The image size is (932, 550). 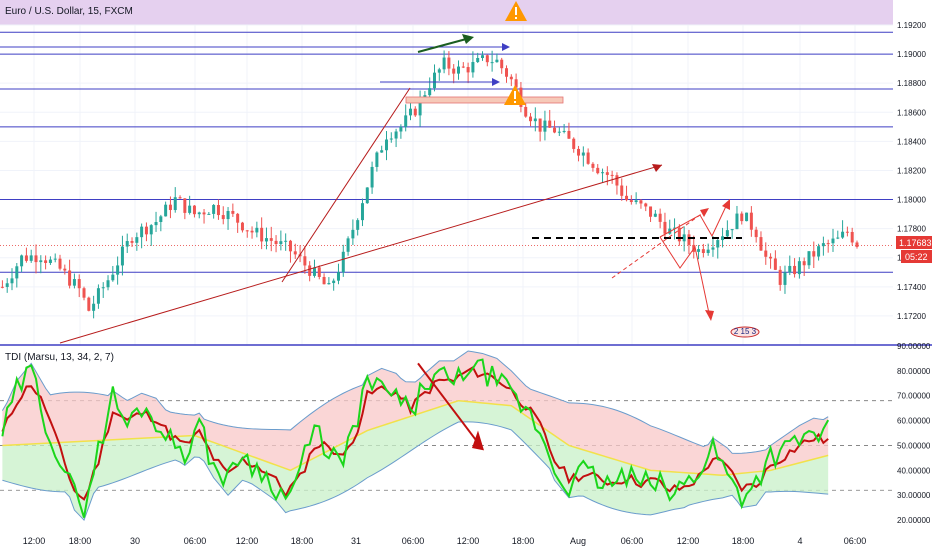 What do you see at coordinates (449, 404) in the screenshot?
I see `divergence-line` at bounding box center [449, 404].